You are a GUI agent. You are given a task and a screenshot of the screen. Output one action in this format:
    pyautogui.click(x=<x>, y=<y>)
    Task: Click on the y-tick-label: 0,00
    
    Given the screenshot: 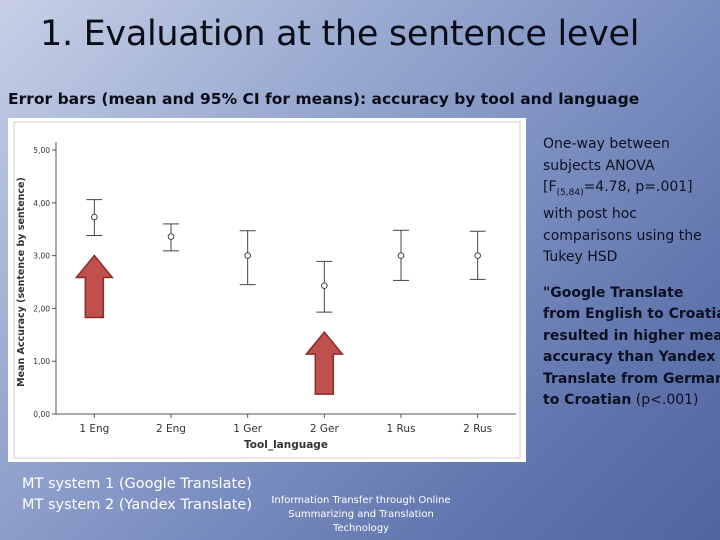 What is the action you would take?
    pyautogui.click(x=41, y=414)
    